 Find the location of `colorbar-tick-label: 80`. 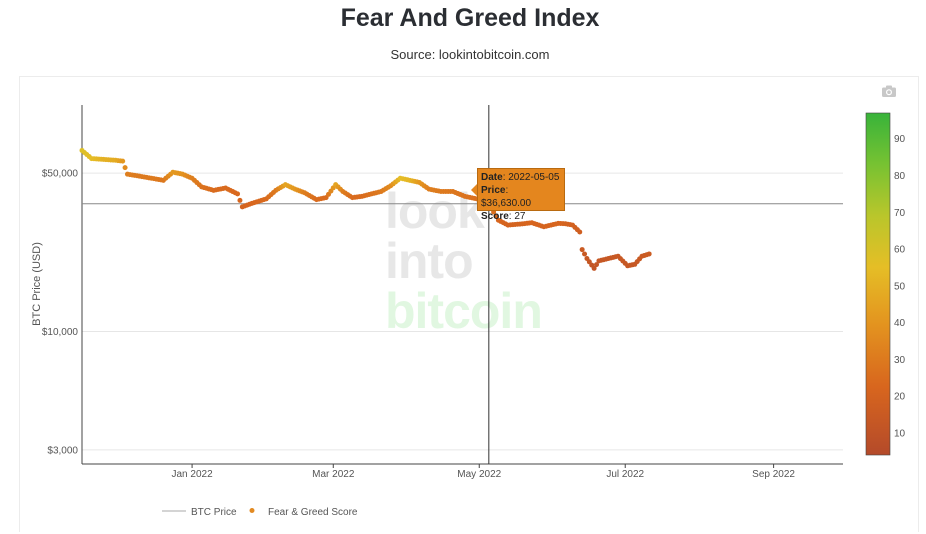

colorbar-tick-label: 80 is located at coordinates (900, 176).